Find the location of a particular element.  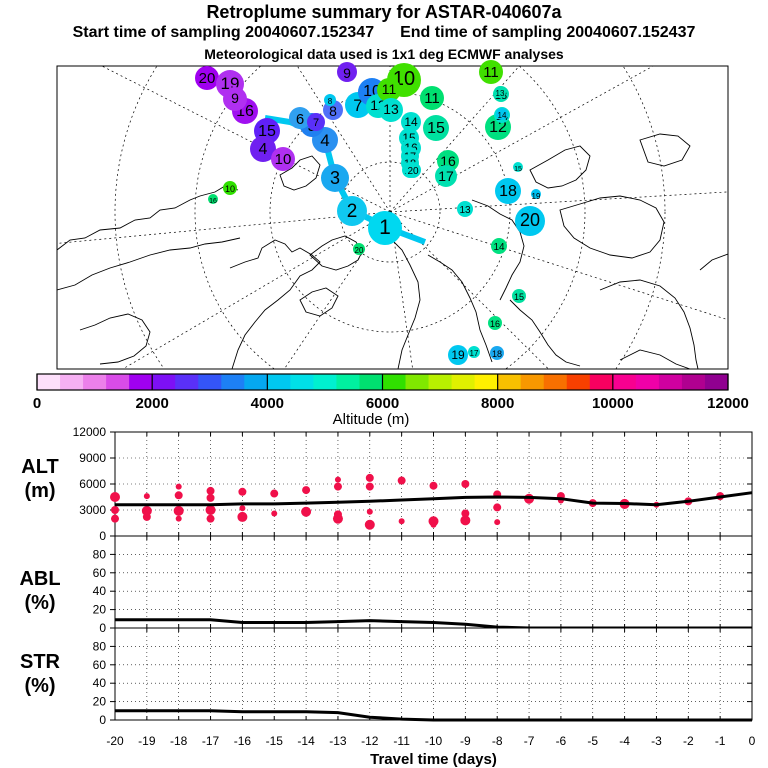

colorbar-tick-label: 0 is located at coordinates (37, 403).